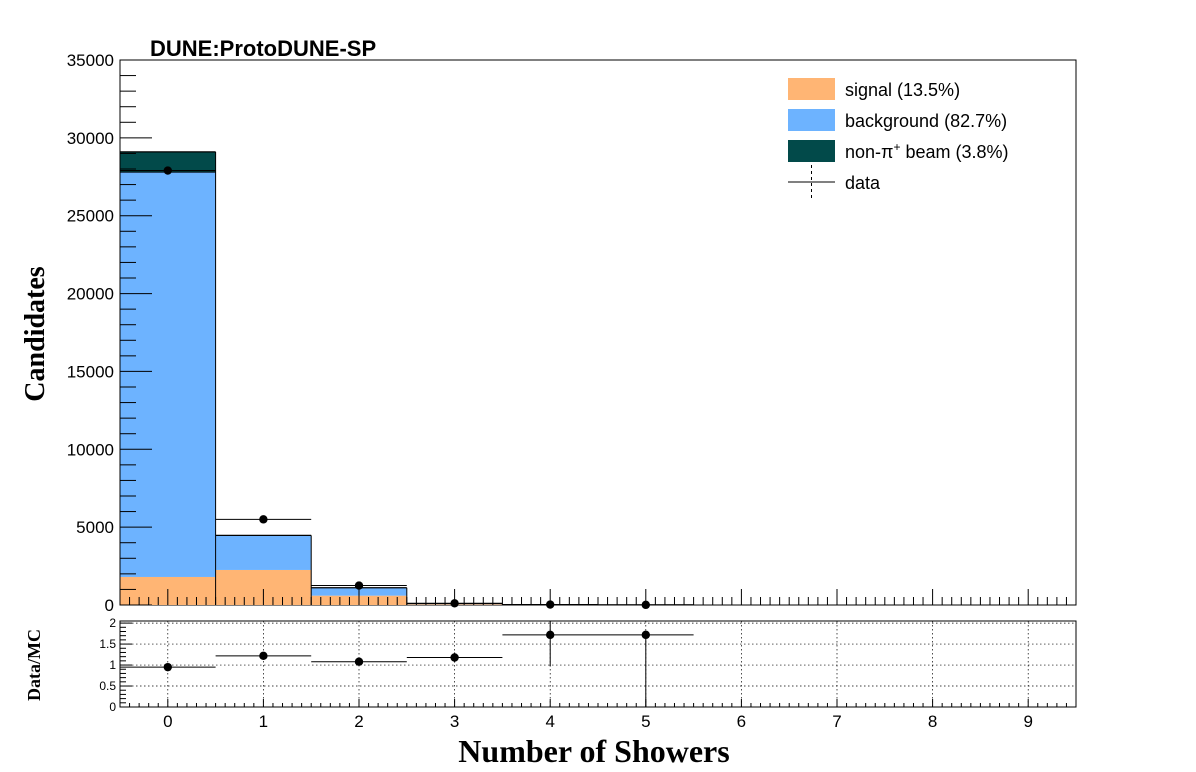 This screenshot has width=1196, height=772. Describe the element at coordinates (34, 665) in the screenshot. I see `ratio-y-axis-title: Data/MC` at that location.